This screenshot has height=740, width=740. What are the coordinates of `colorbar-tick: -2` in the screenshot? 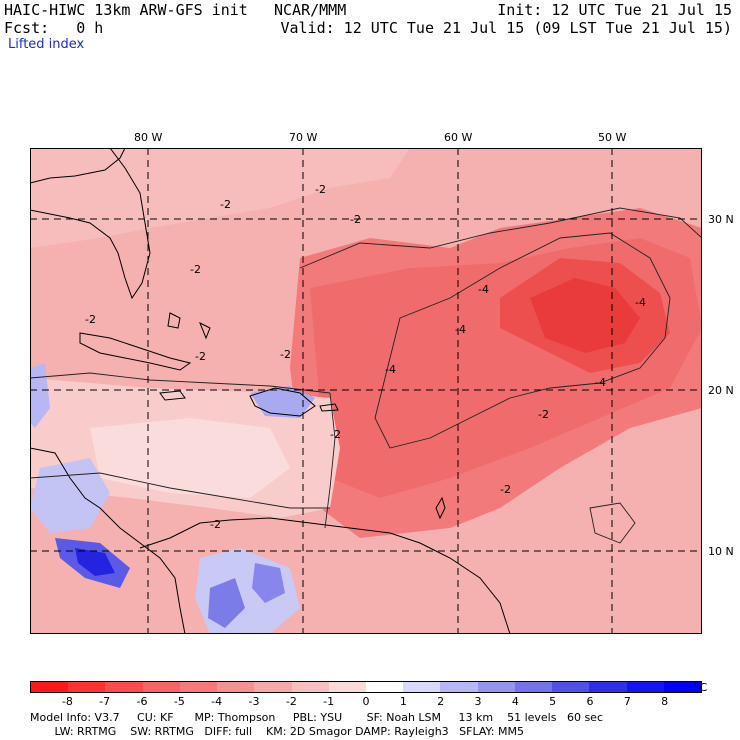 It's located at (291, 701).